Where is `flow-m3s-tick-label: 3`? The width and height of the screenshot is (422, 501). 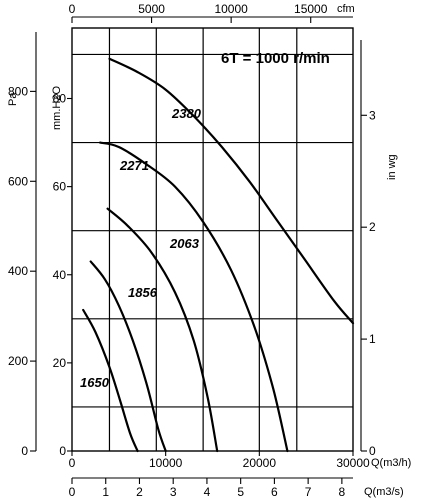 flow-m3s-tick-label: 3 is located at coordinates (173, 492).